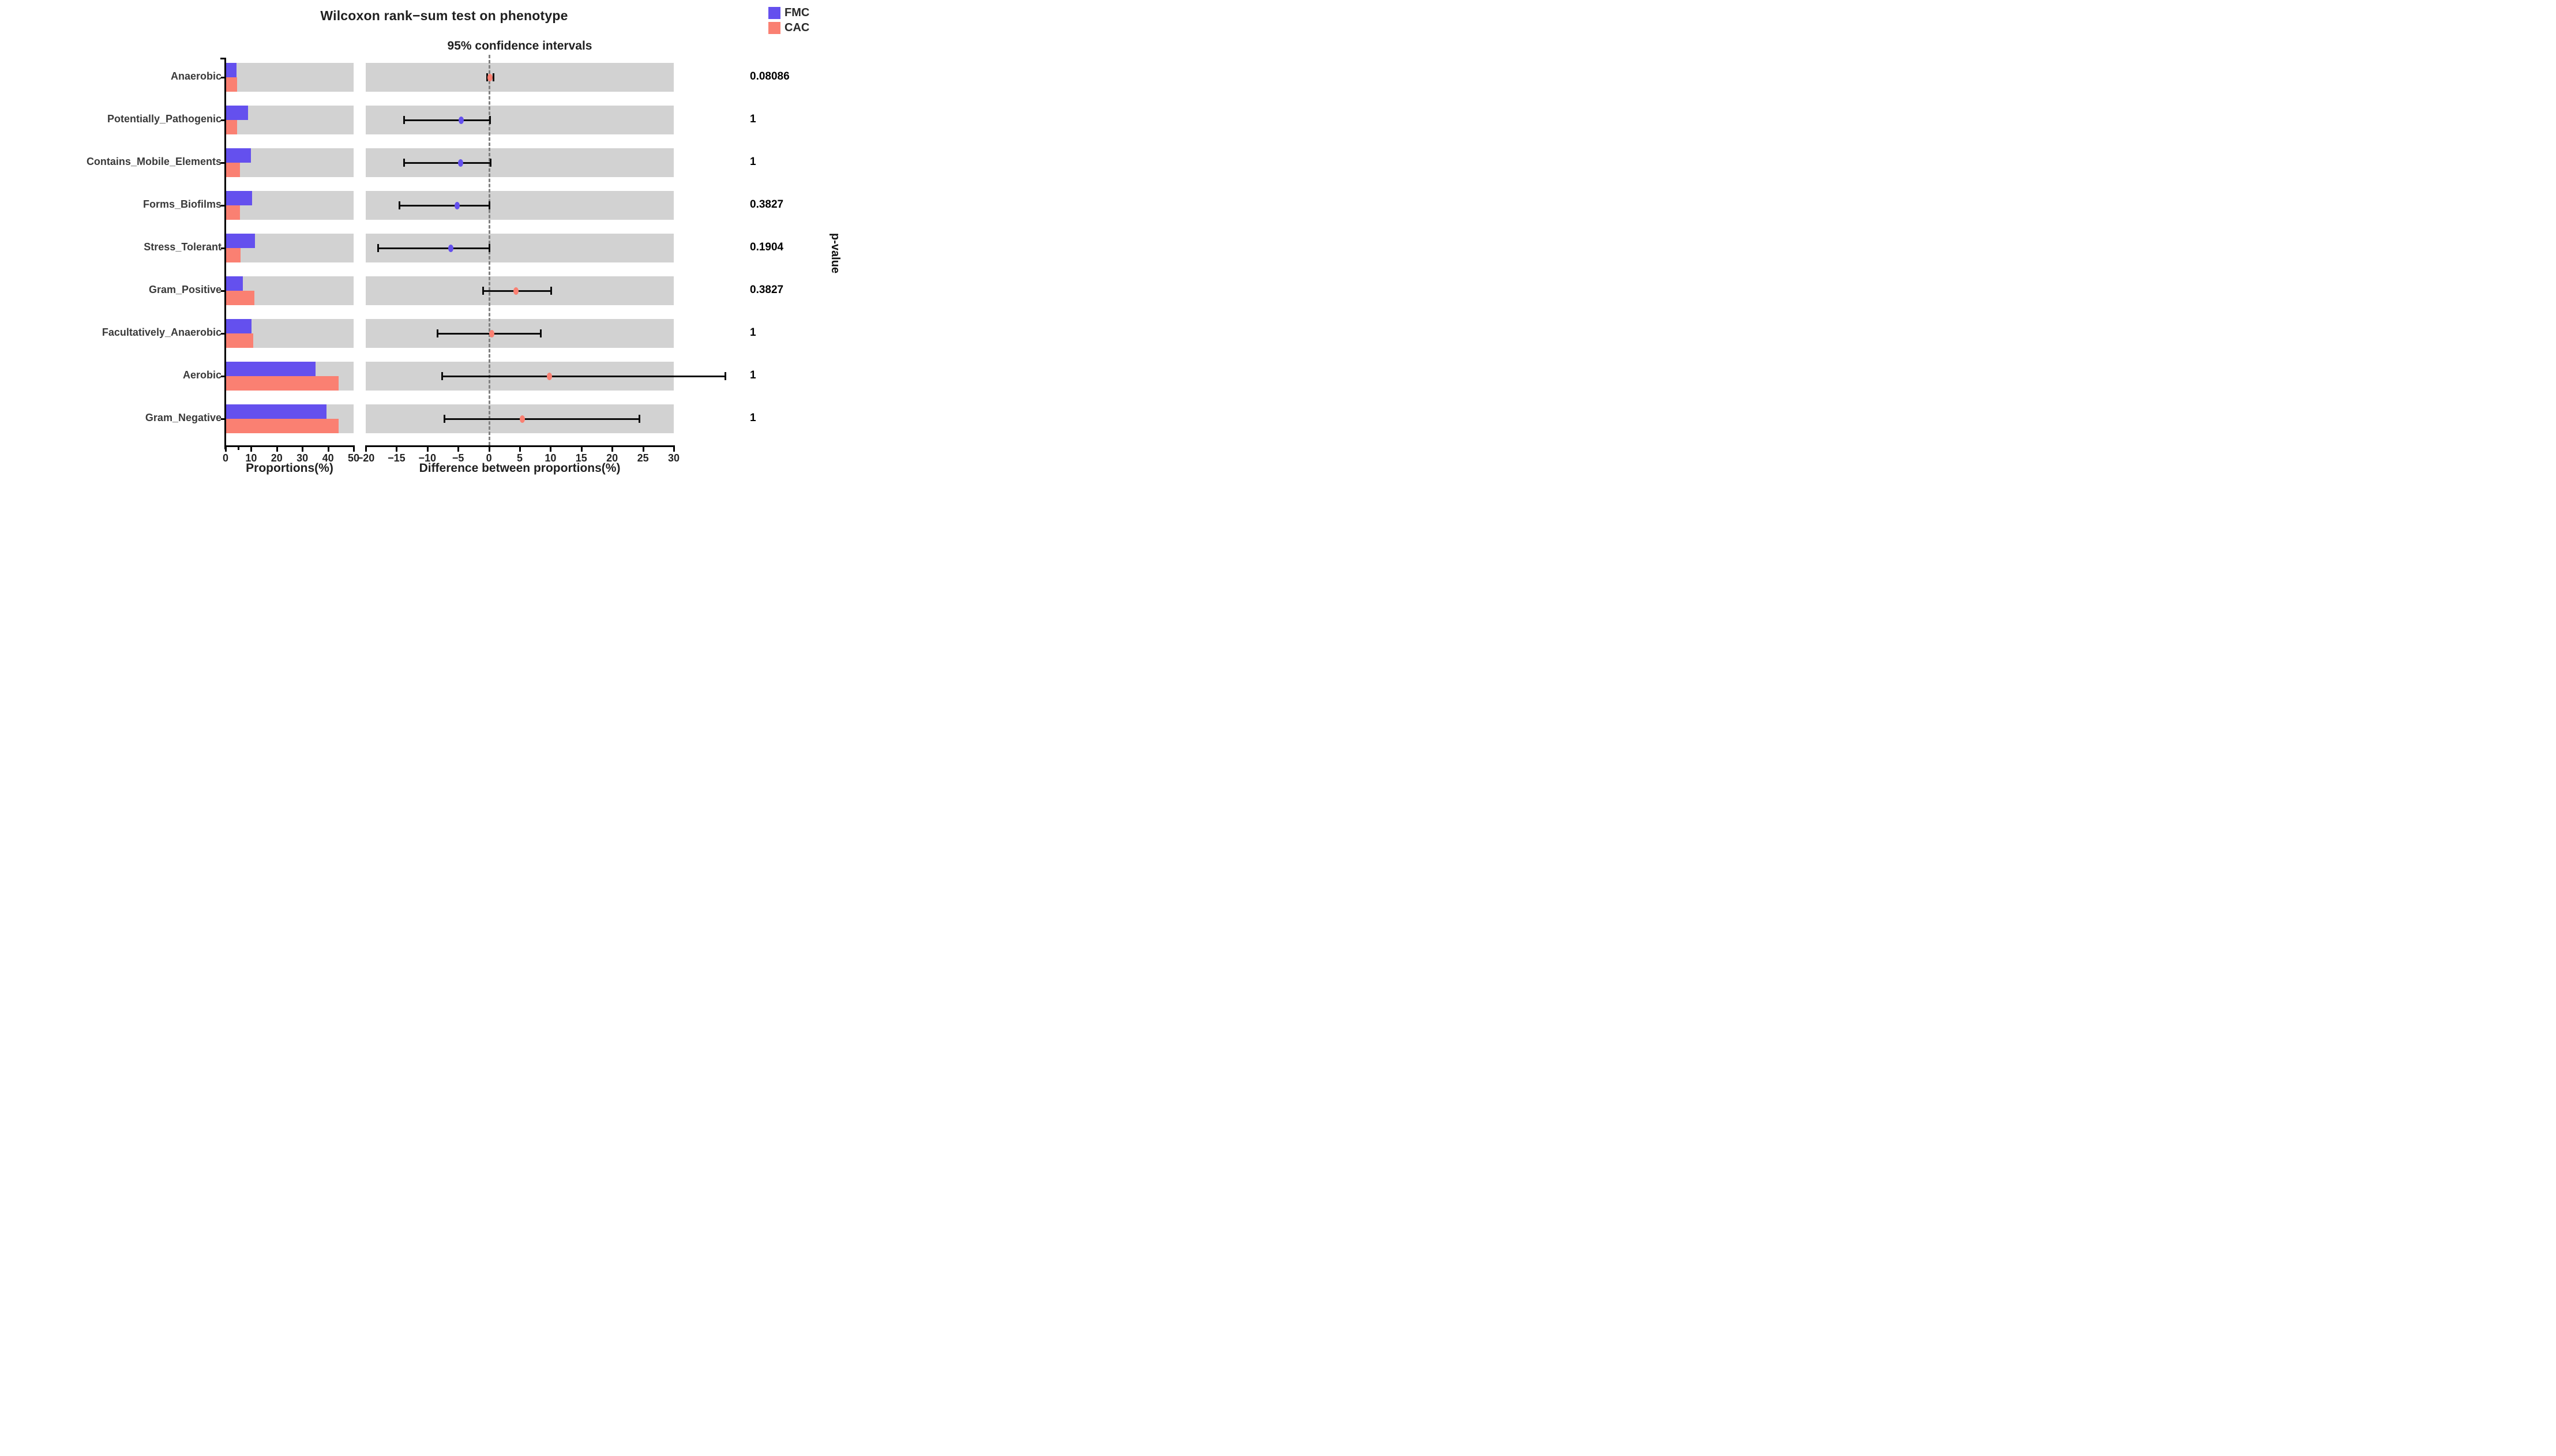 This screenshot has height=1456, width=2556. Describe the element at coordinates (290, 468) in the screenshot. I see `left-axis-caption: Proportions(%)` at that location.